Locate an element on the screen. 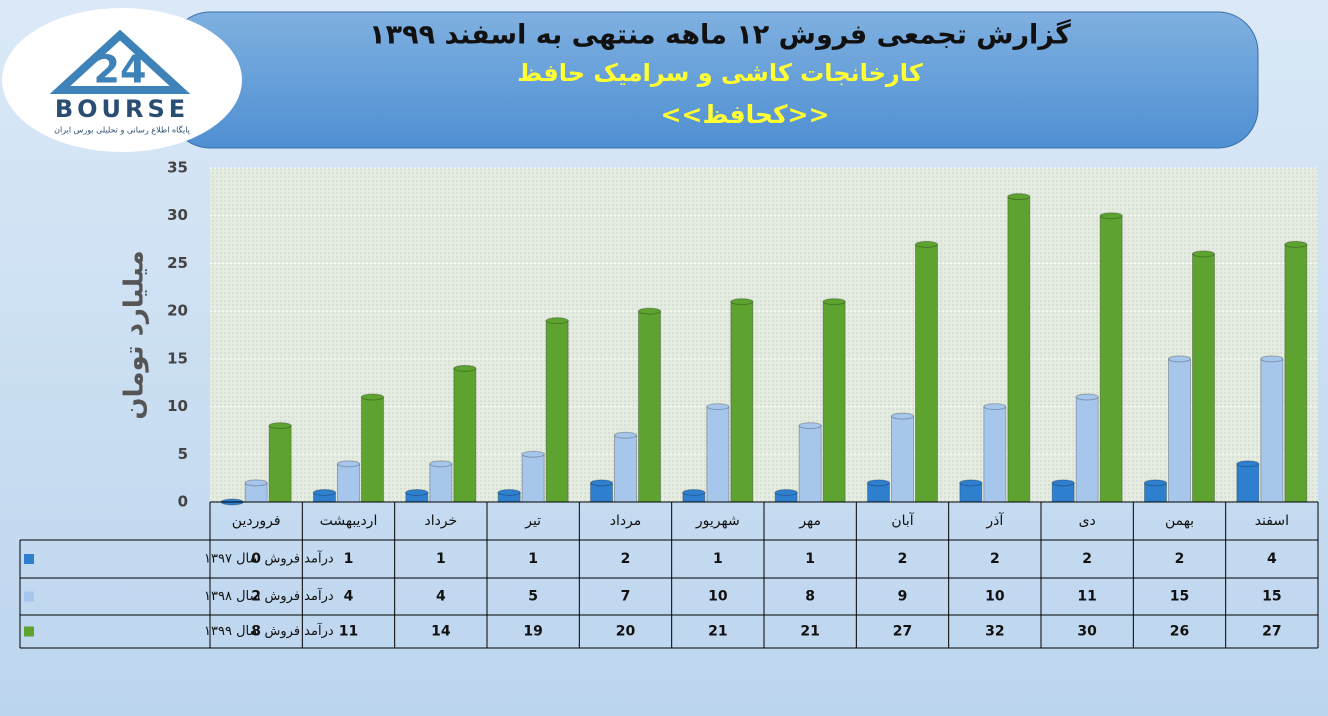 The width and height of the screenshot is (1328, 716). x-tick-label: مرداد is located at coordinates (626, 521).